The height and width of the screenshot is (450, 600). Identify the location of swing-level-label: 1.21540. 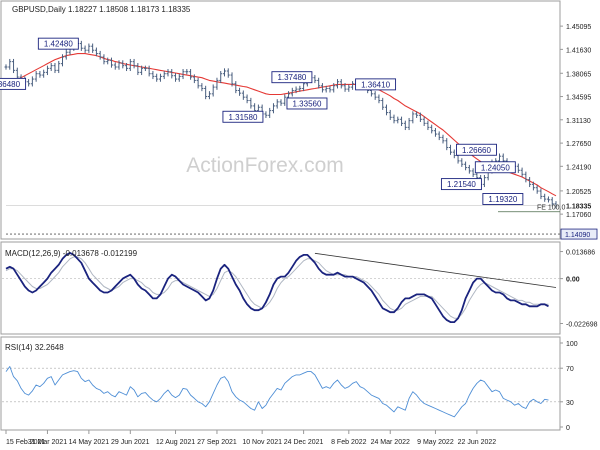
(461, 184).